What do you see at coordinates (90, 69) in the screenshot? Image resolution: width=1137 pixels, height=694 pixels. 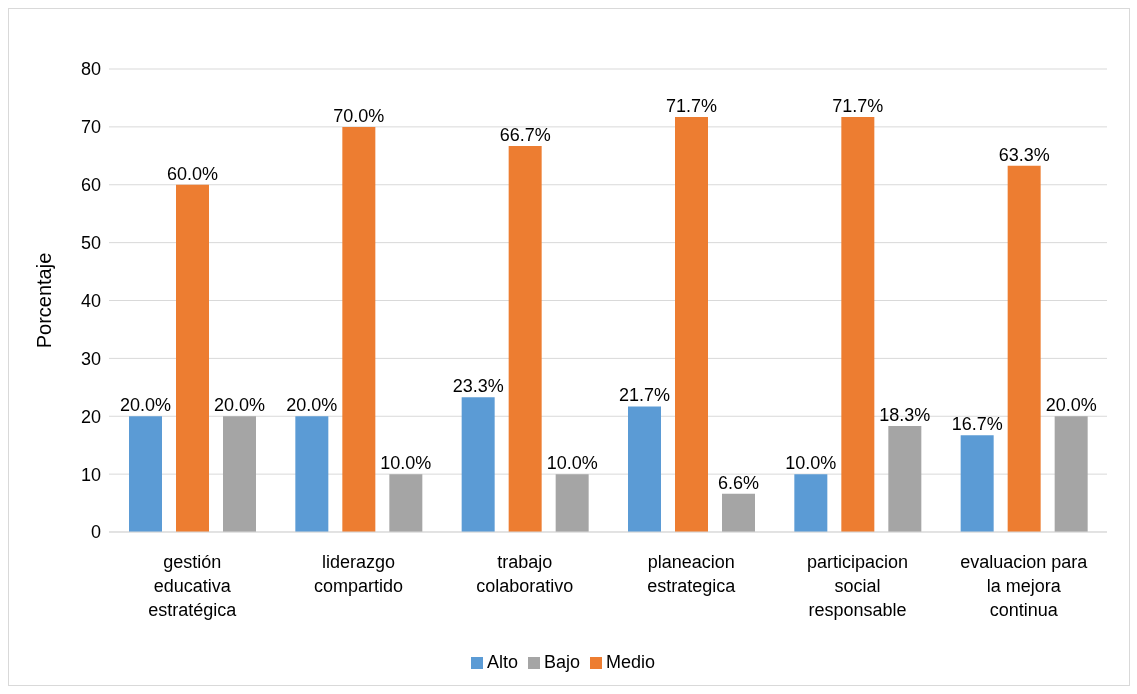 I see `y-tick-label: 80` at bounding box center [90, 69].